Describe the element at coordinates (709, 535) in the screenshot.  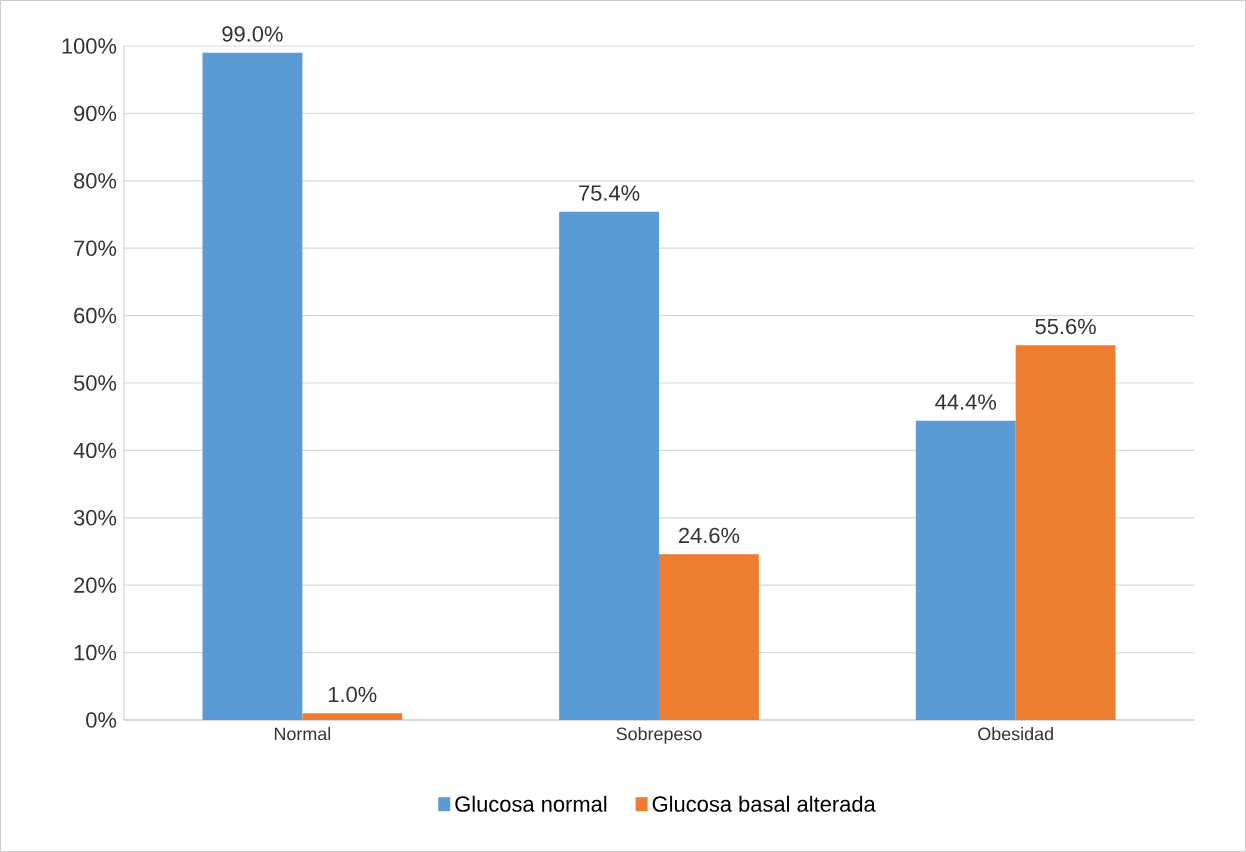
I see `data-label: 24.6%` at that location.